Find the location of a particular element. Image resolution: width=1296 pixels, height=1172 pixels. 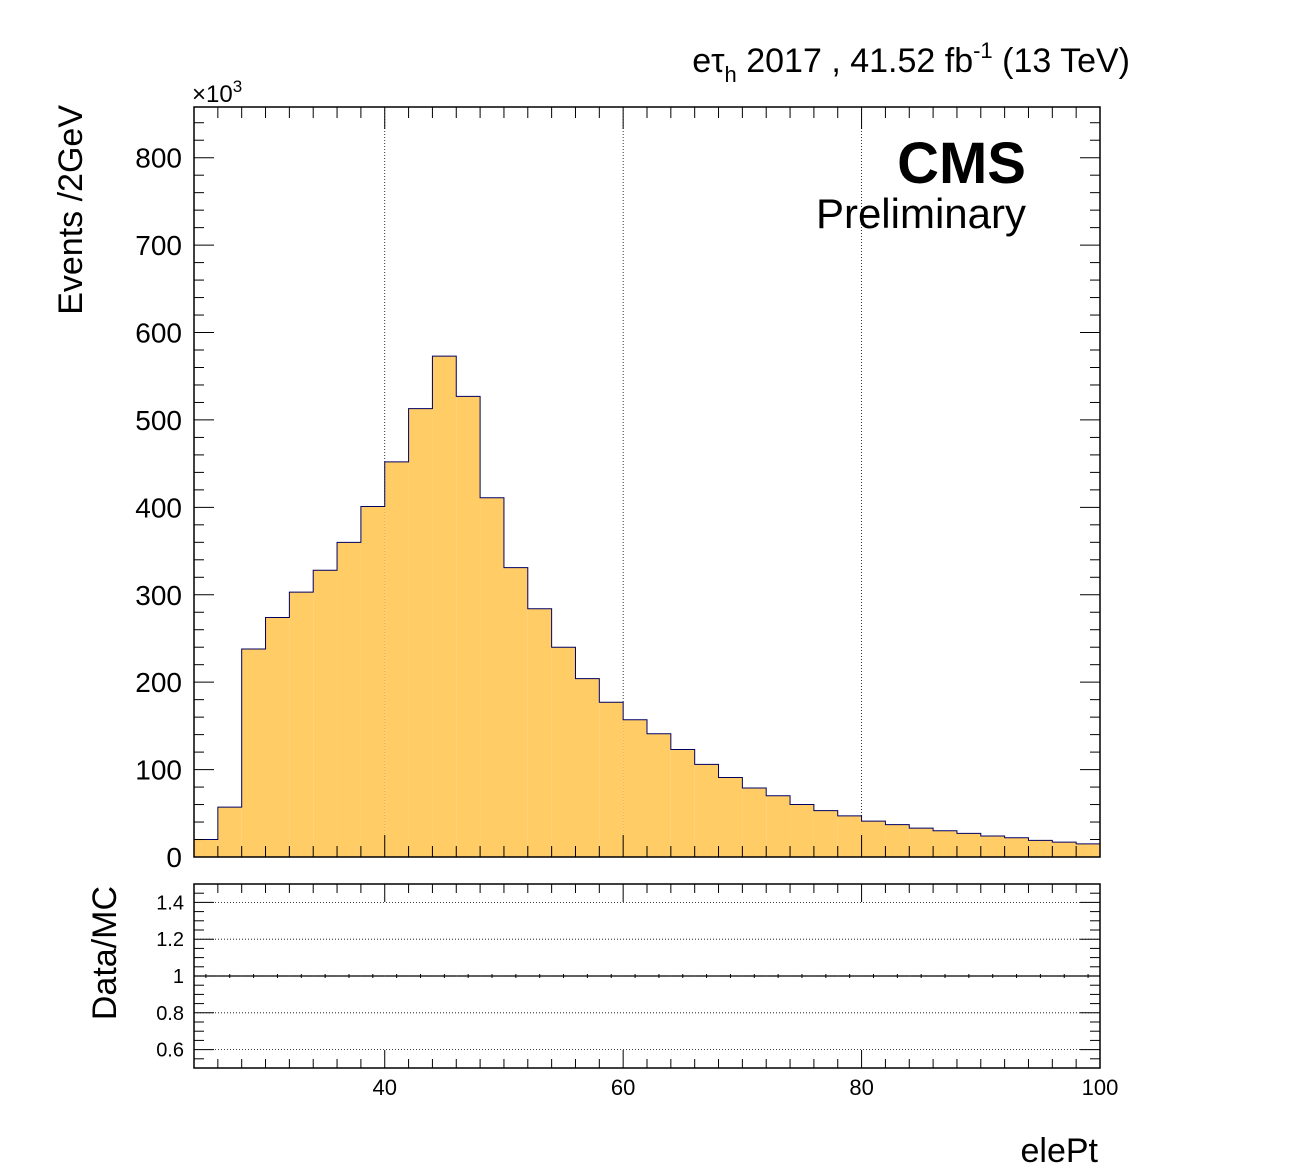

main-y-tick-label: 100 is located at coordinates (158, 770).